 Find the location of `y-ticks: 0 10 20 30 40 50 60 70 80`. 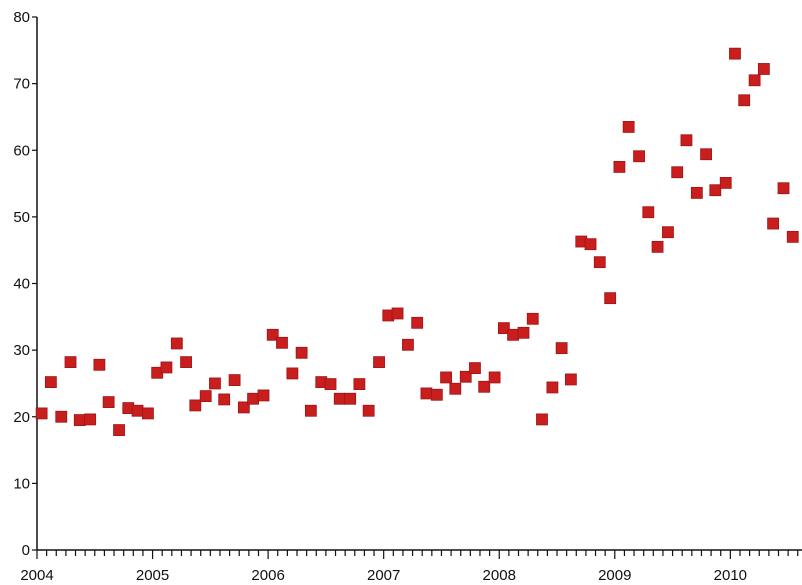

y-ticks: 0 10 20 30 40 50 60 70 80 is located at coordinates (25, 284).